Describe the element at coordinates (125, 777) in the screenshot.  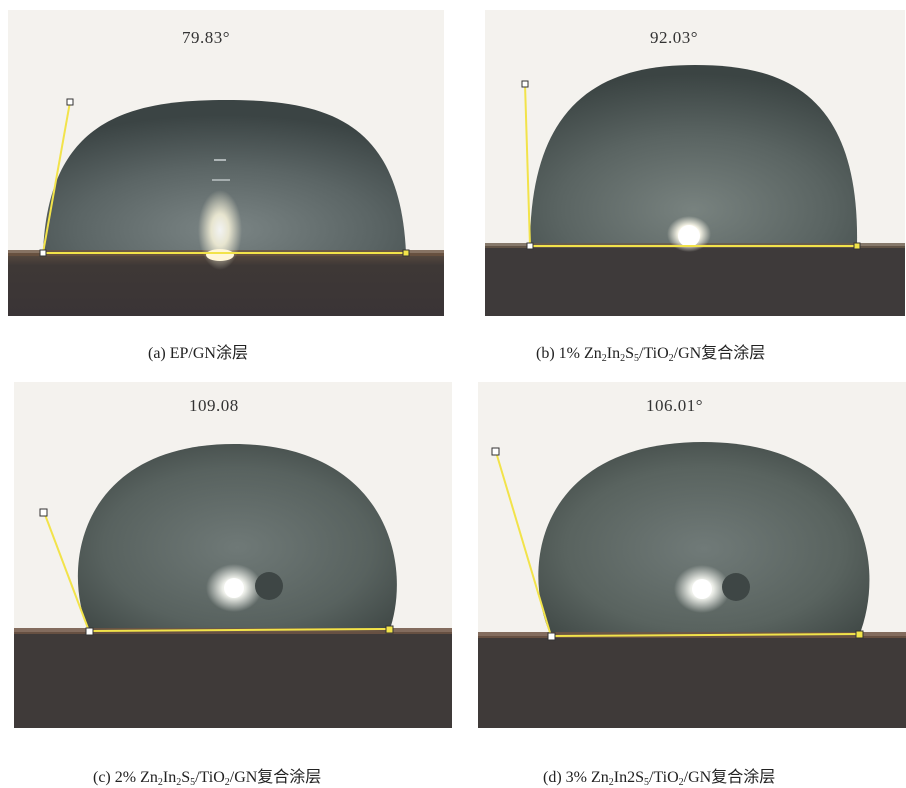
I see `caption-text: (c) 2% Zn` at that location.